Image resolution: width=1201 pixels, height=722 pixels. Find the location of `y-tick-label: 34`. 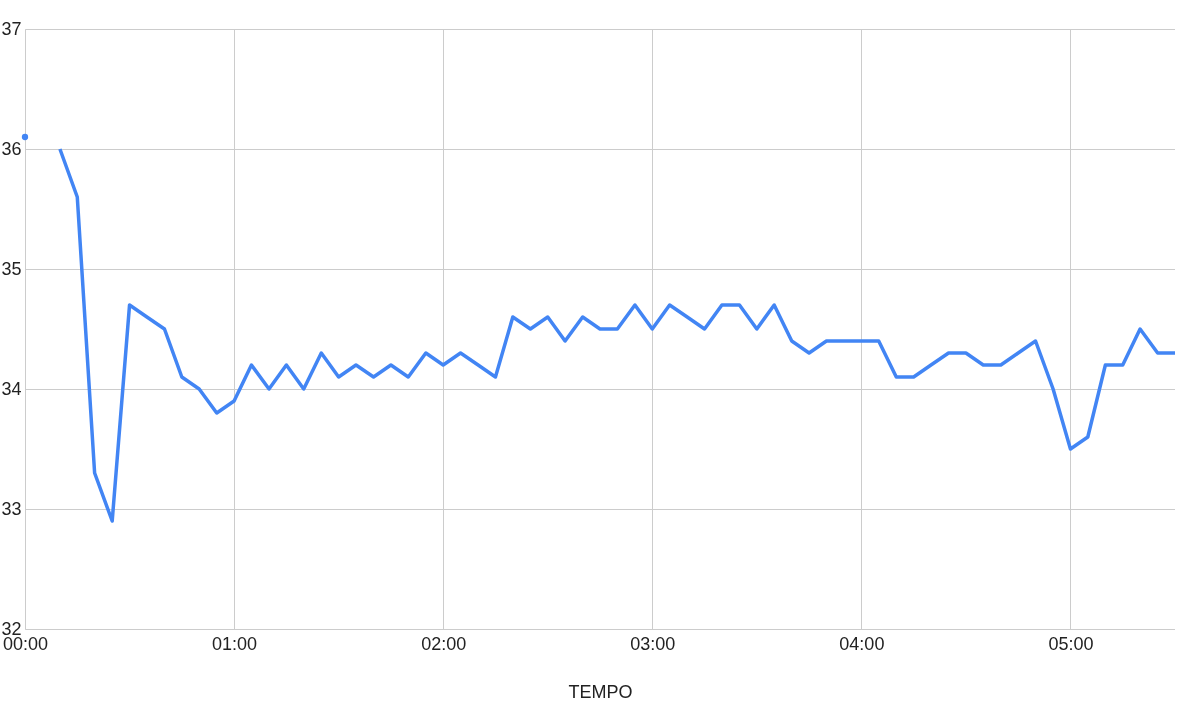

y-tick-label: 34 is located at coordinates (11, 388).